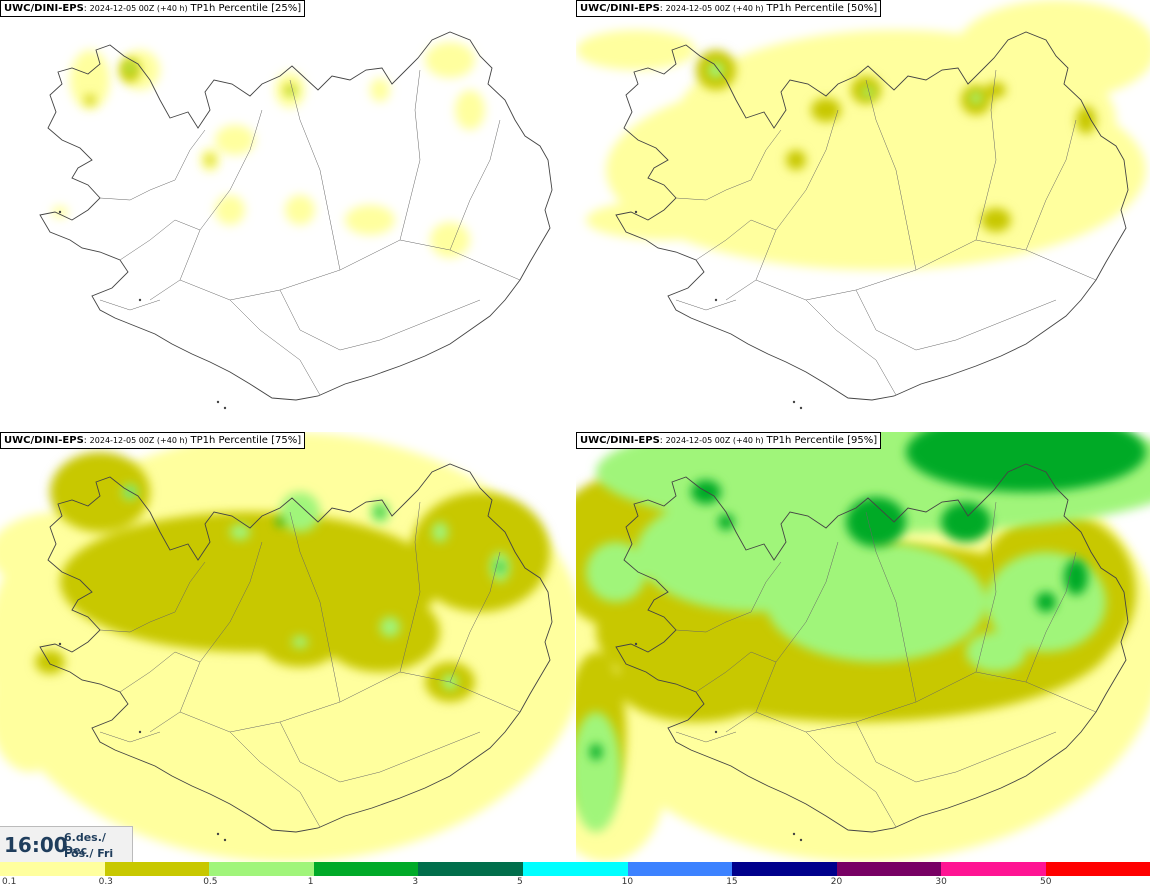  Describe the element at coordinates (415, 882) in the screenshot. I see `legend-tick-label: 3` at that location.